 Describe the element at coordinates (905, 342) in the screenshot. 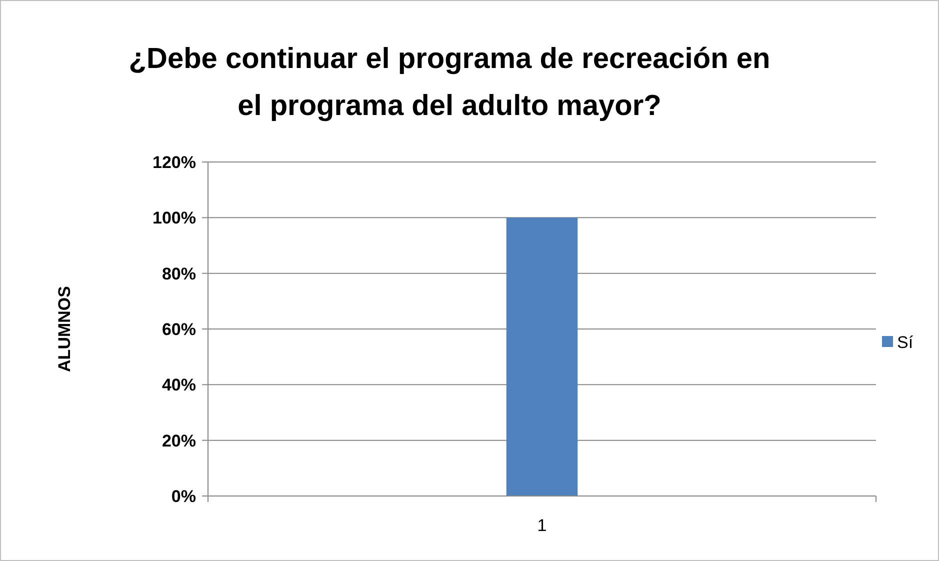

I see `legend-label: Sí` at that location.